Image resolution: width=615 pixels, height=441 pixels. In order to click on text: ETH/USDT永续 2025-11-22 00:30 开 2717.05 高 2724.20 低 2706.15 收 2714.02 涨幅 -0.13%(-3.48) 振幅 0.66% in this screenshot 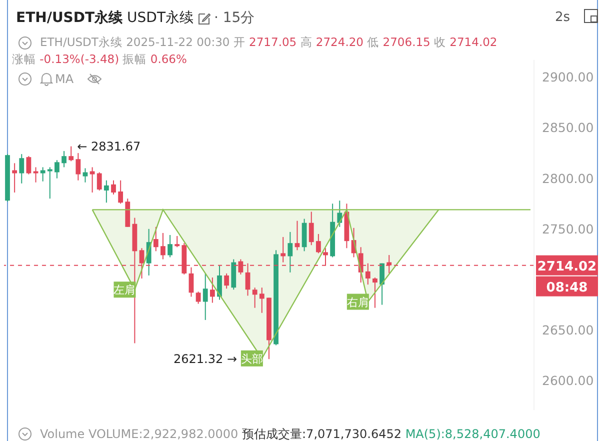, I will do `click(255, 50)`.